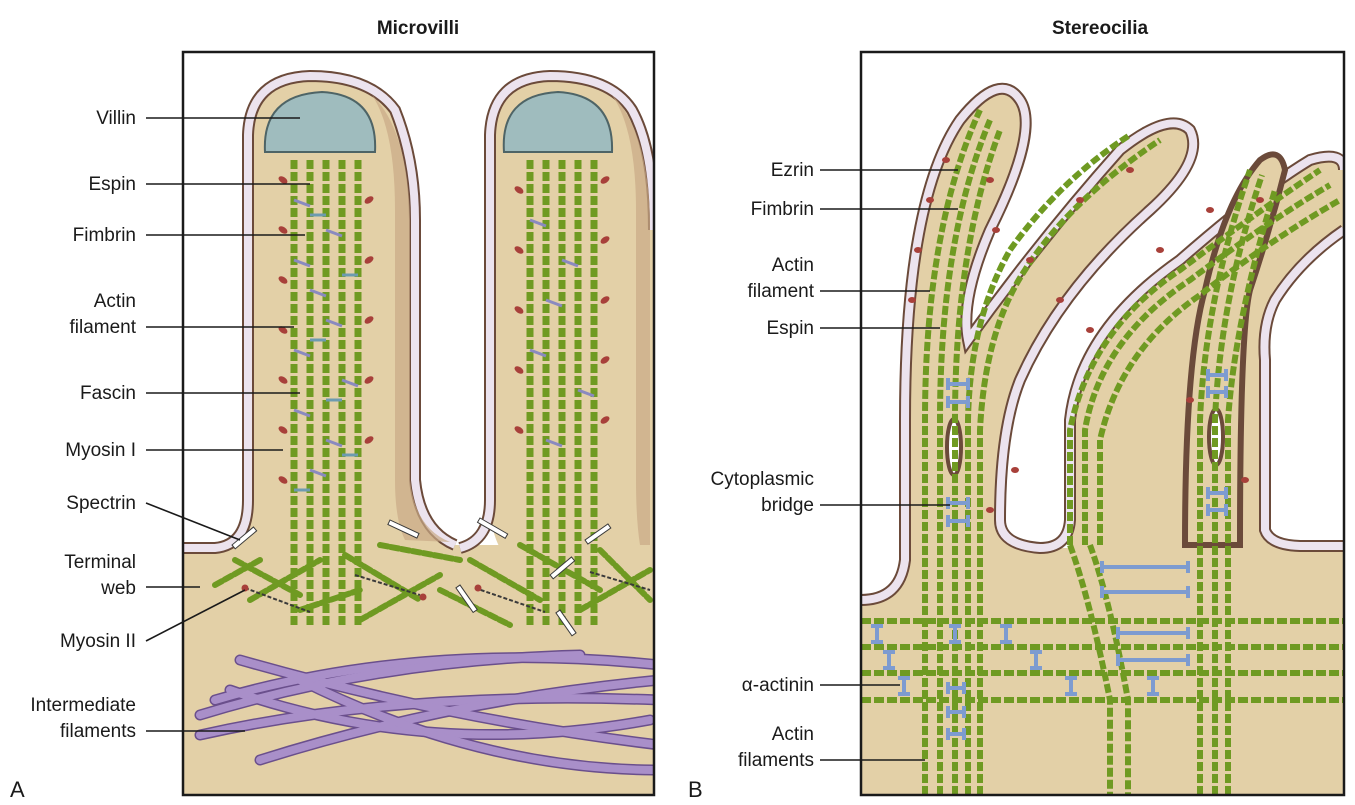  What do you see at coordinates (787, 505) in the screenshot?
I see `label-cyto-bridge-line2: bridge` at bounding box center [787, 505].